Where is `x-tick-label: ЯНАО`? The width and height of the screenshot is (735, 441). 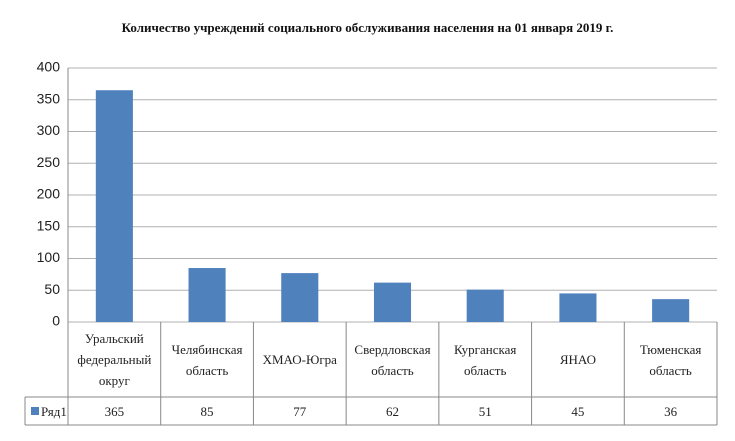 x-tick-label: ЯНАО is located at coordinates (578, 359).